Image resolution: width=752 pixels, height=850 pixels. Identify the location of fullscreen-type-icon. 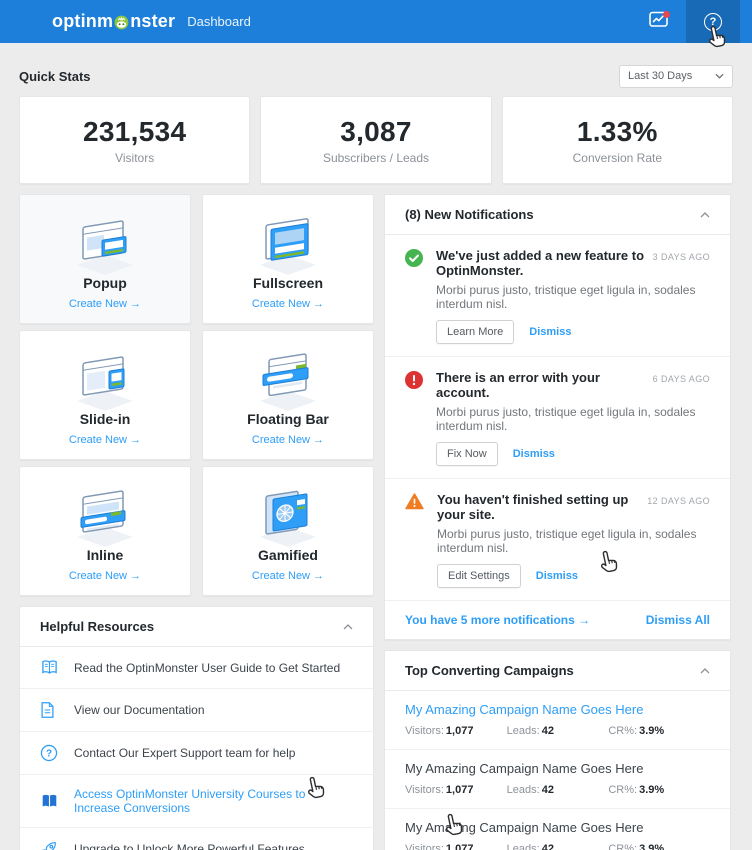
(288, 246).